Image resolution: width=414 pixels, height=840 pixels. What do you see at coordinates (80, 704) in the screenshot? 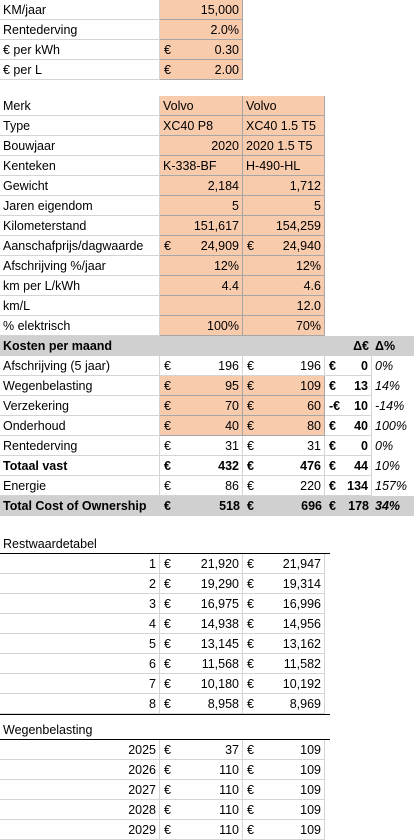
I see `year-index: 8` at bounding box center [80, 704].